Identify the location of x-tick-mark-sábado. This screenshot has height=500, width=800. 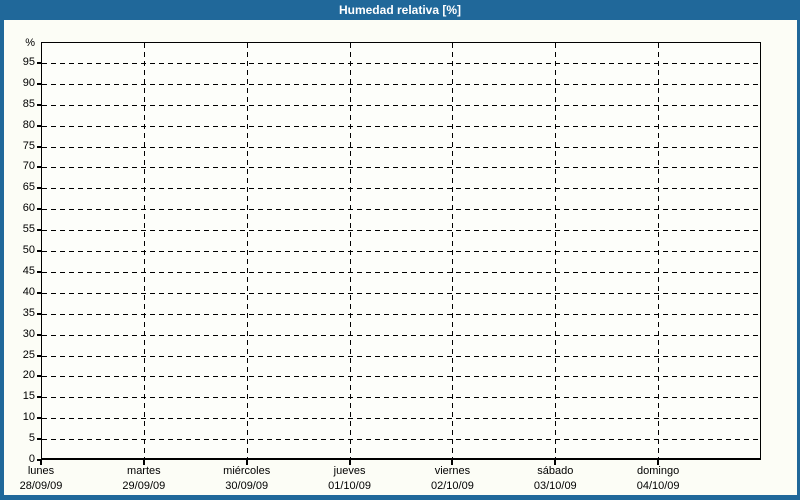
(555, 462).